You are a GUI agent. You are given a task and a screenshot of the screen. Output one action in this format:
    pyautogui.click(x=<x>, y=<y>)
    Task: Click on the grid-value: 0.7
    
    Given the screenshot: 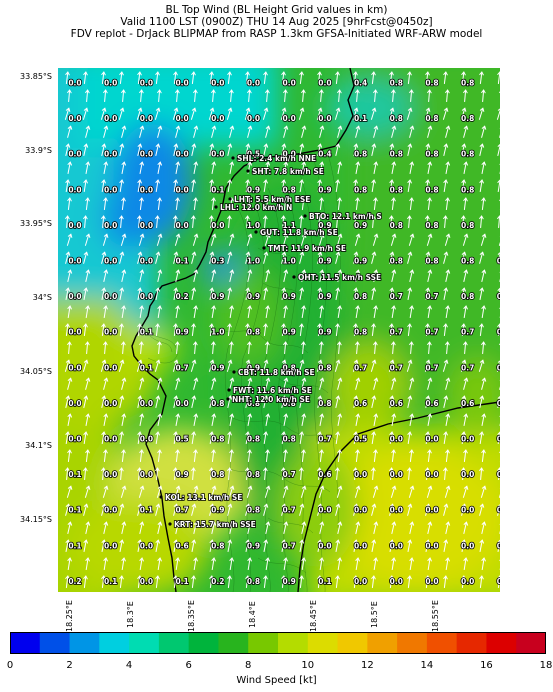 What is the action you would take?
    pyautogui.click(x=431, y=332)
    